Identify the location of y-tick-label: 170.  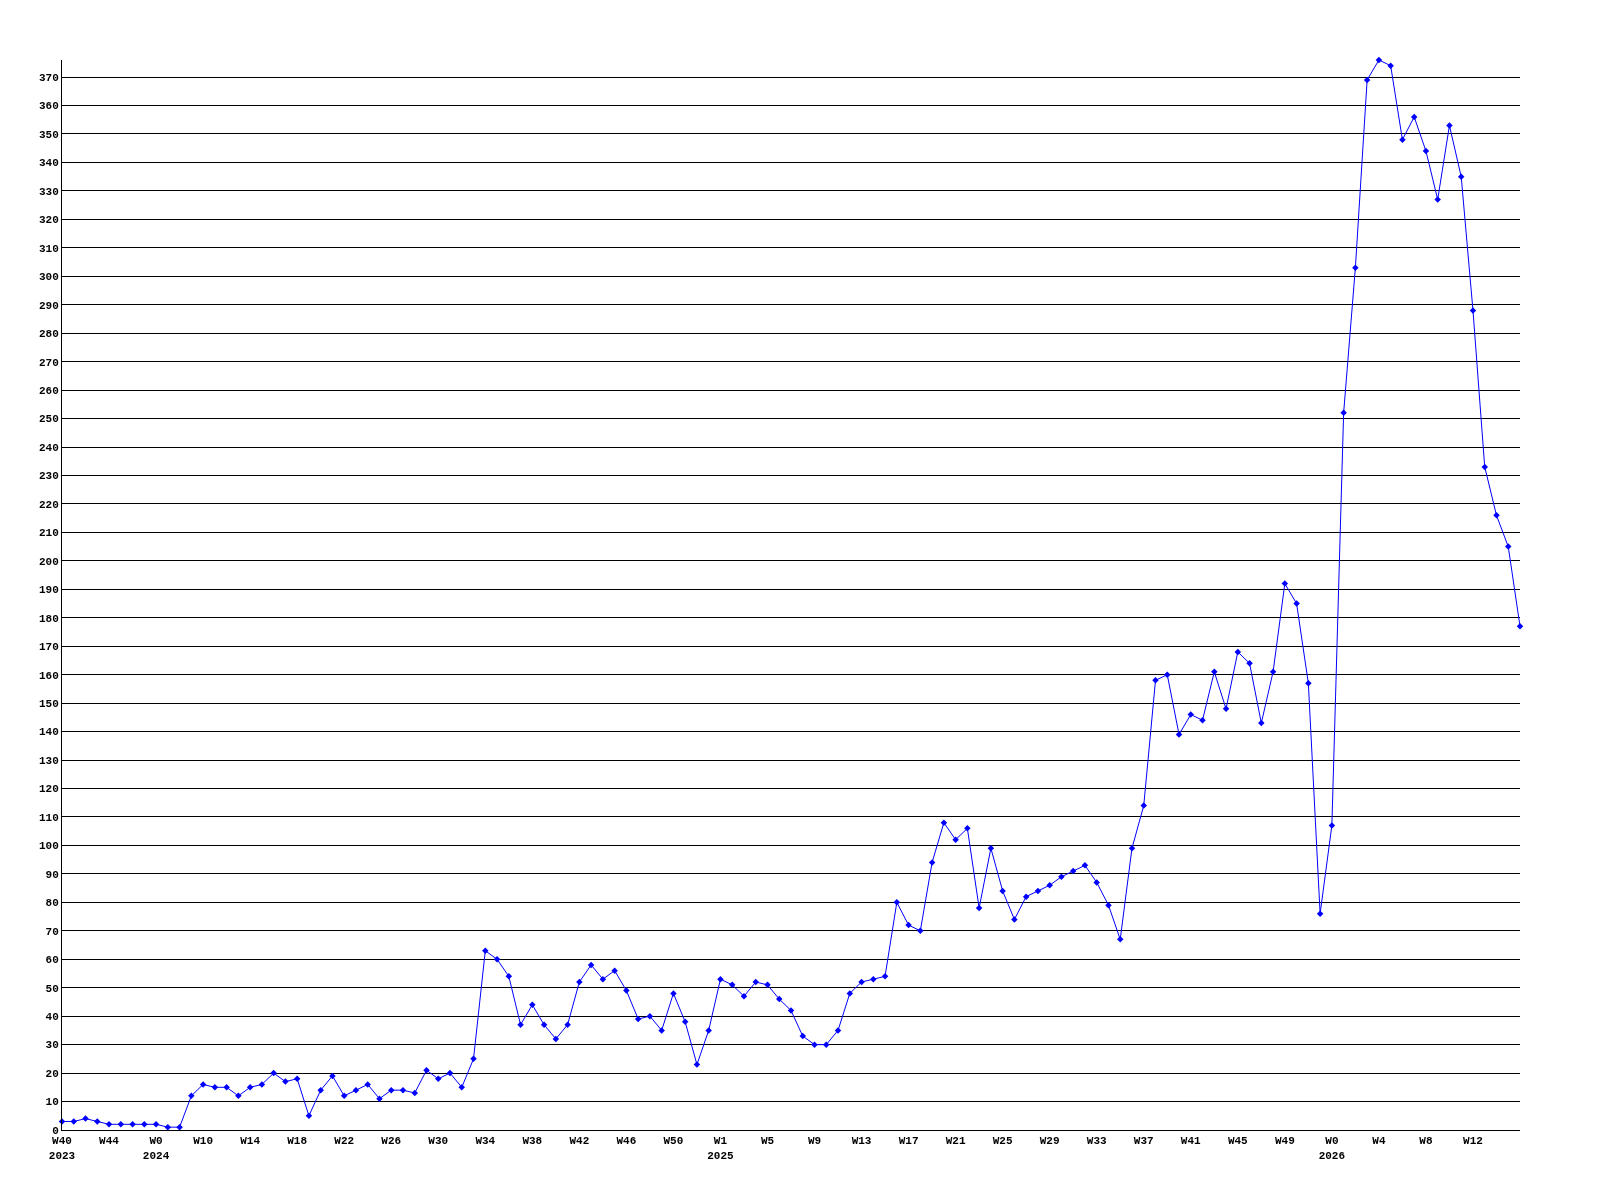
(48, 647).